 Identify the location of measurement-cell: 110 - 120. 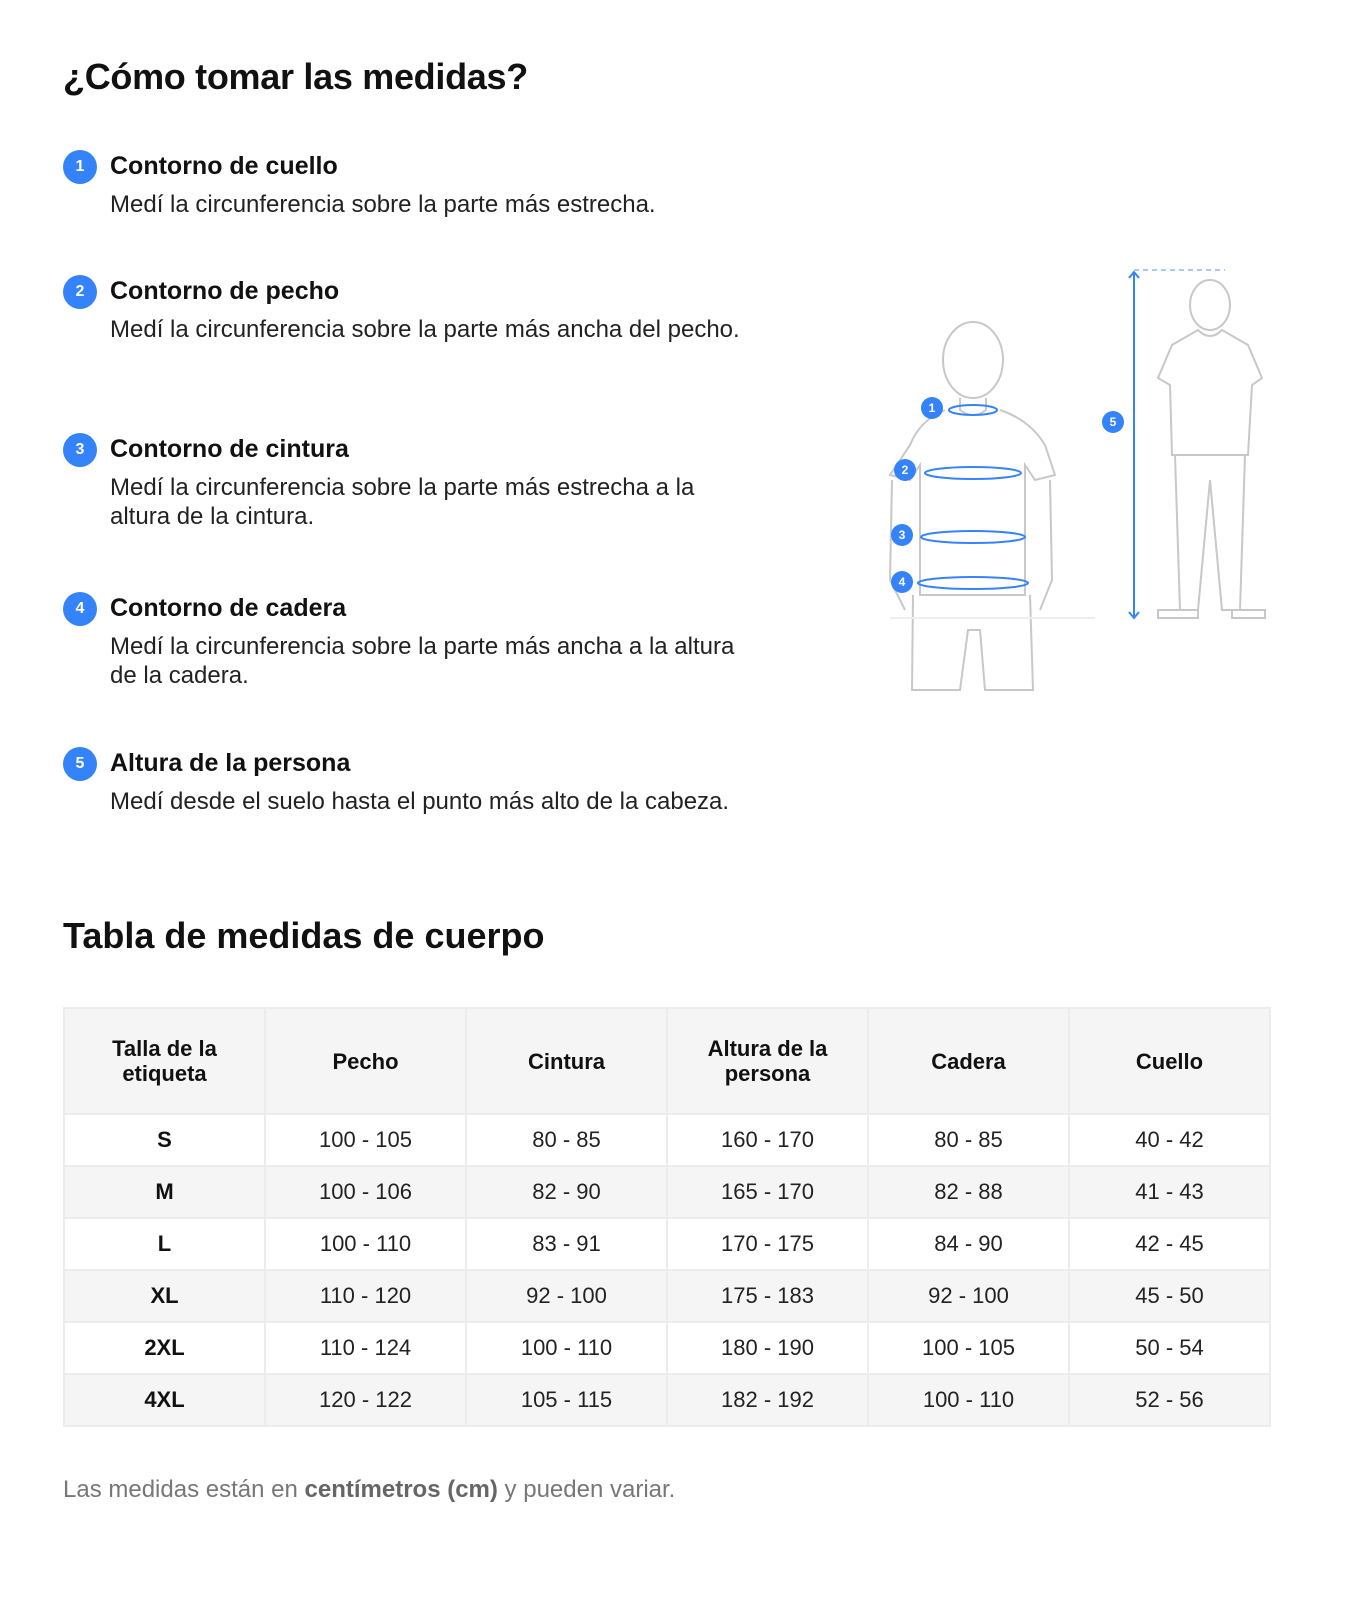
(365, 1296).